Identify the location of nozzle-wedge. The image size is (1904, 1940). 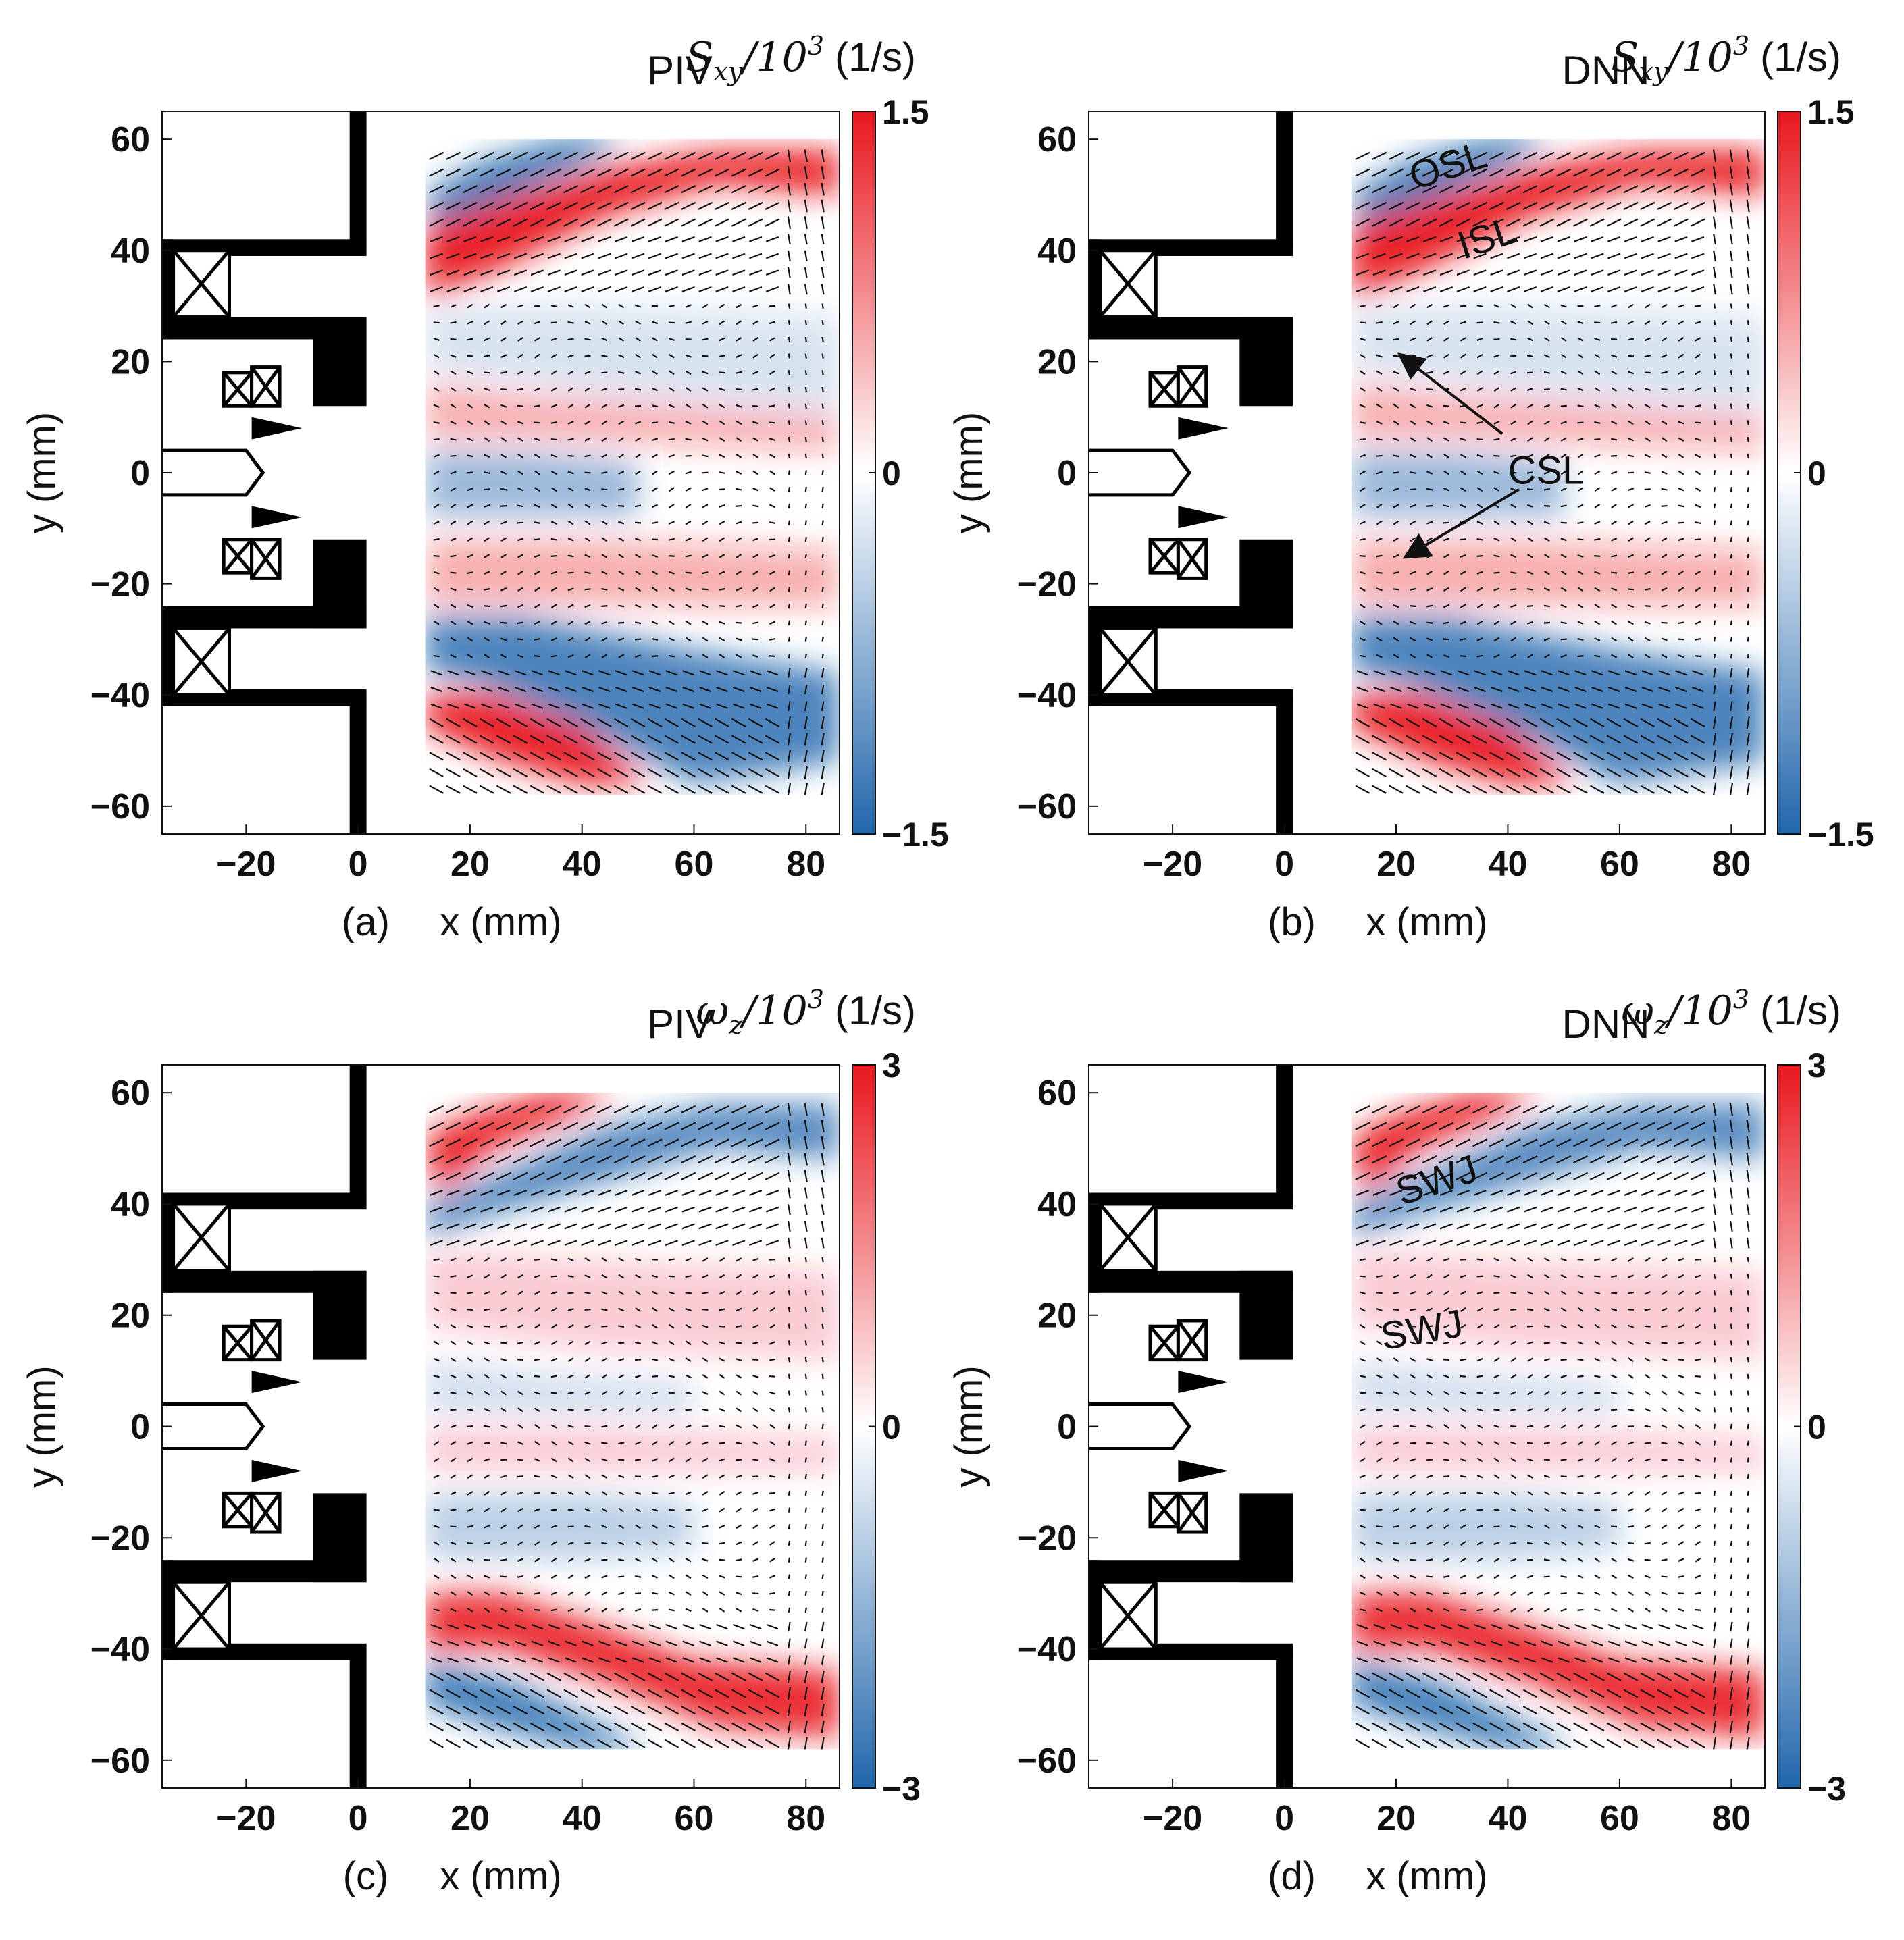
(1203, 518).